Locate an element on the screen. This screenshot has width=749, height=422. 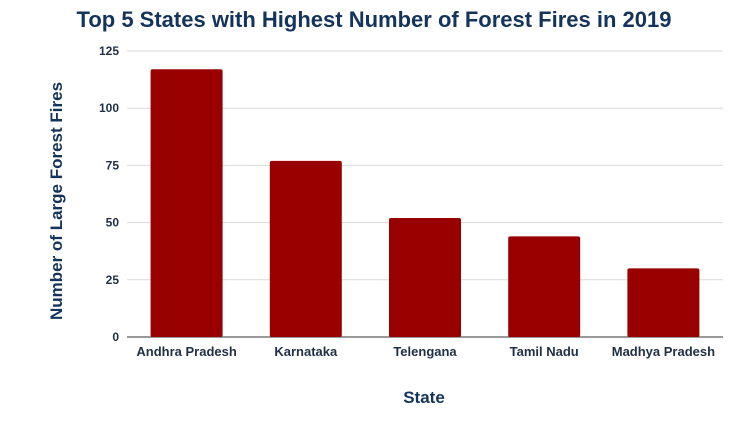
y-tick-label: 50 is located at coordinates (113, 223).